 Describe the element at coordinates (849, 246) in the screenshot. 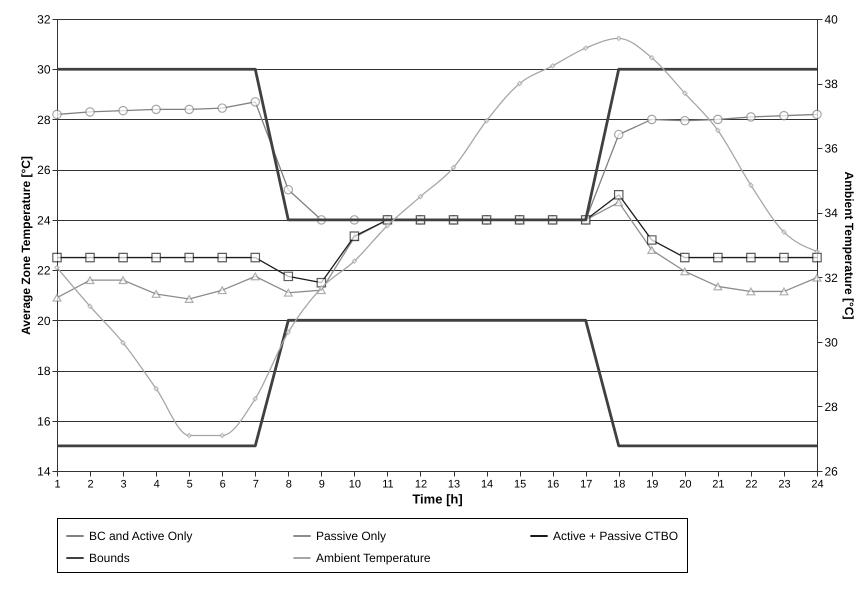

I see `y2-axis-title: Ambient Temperature [°C]` at that location.